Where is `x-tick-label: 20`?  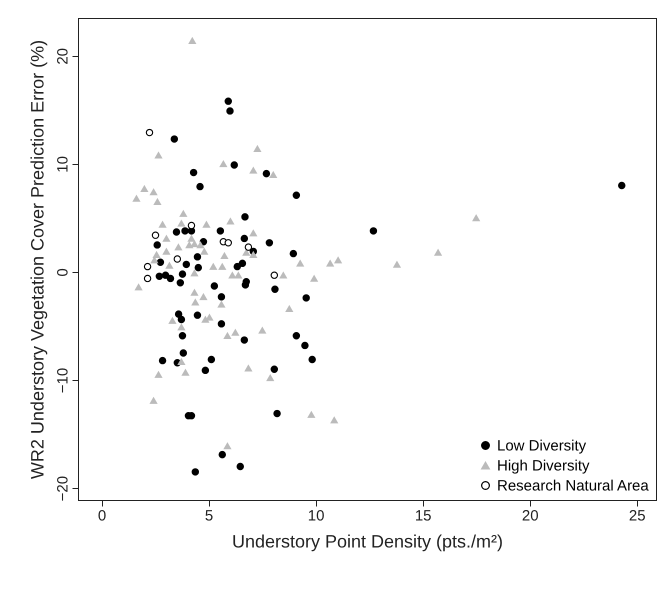
x-tick-label: 20 is located at coordinates (530, 516).